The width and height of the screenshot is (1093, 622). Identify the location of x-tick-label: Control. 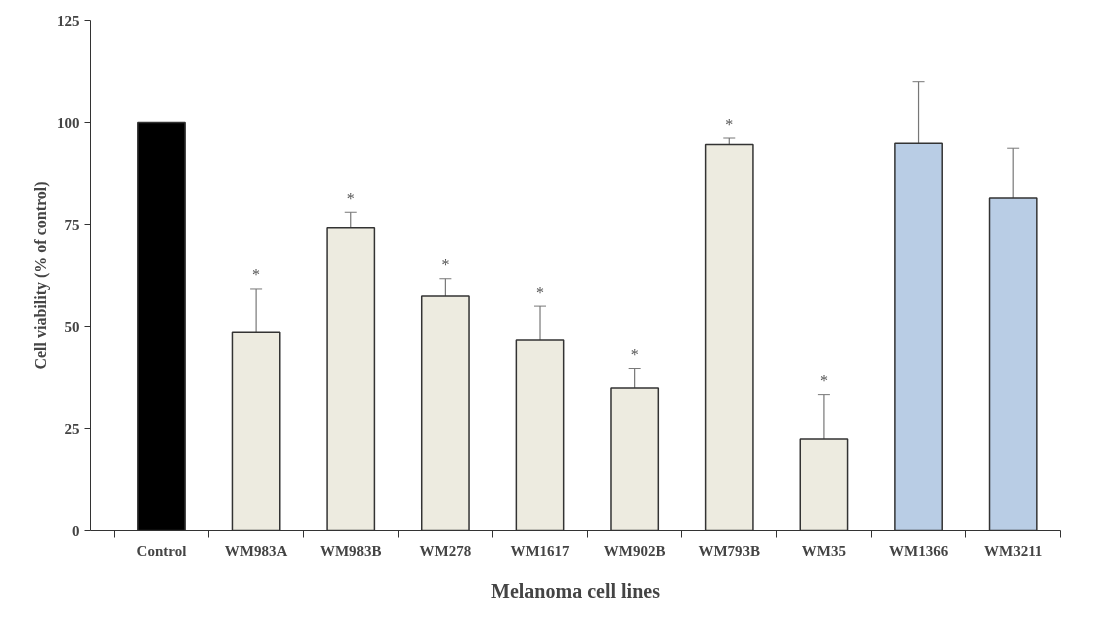
(161, 550).